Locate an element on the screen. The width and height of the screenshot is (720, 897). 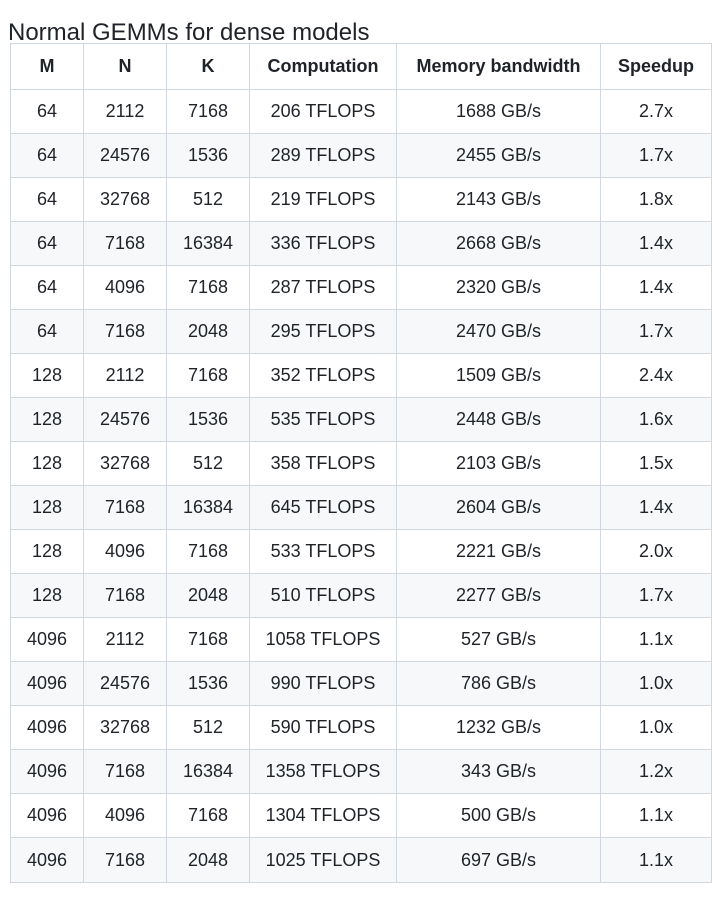
cell-speedup: 1.0x is located at coordinates (656, 727).